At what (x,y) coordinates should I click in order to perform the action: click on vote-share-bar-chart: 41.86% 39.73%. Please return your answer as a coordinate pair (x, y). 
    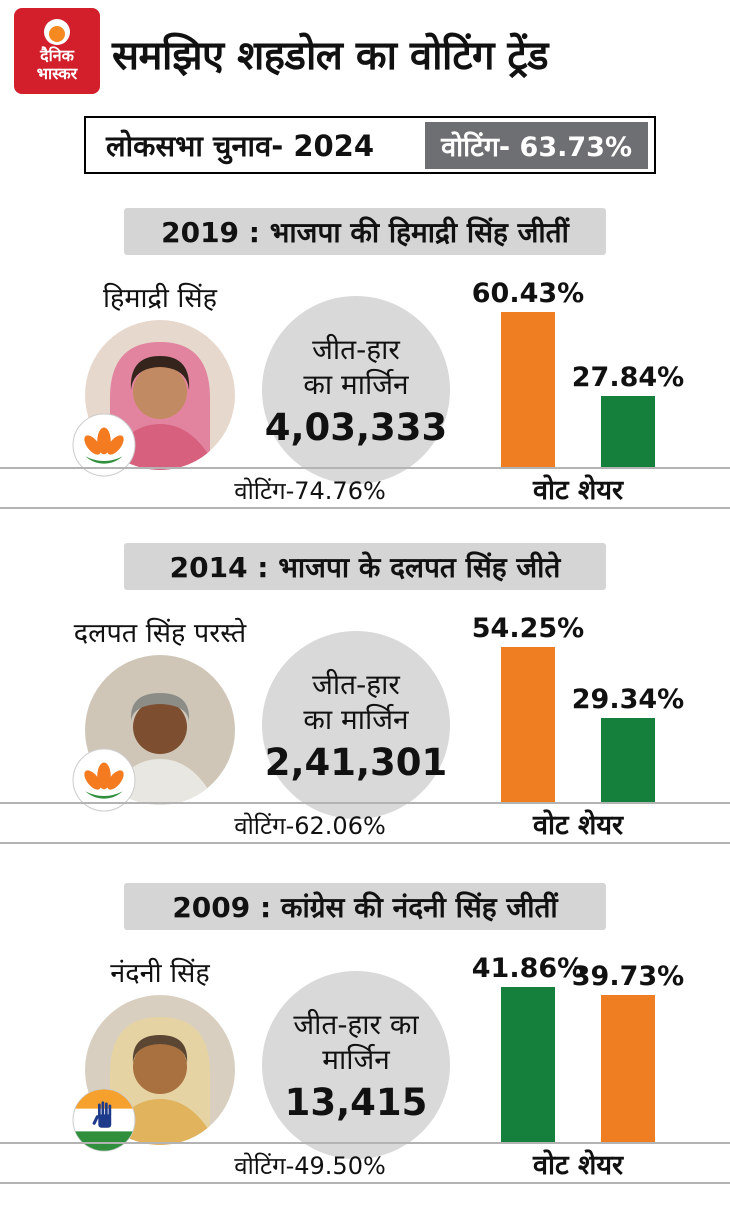
    Looking at the image, I should click on (600, 1046).